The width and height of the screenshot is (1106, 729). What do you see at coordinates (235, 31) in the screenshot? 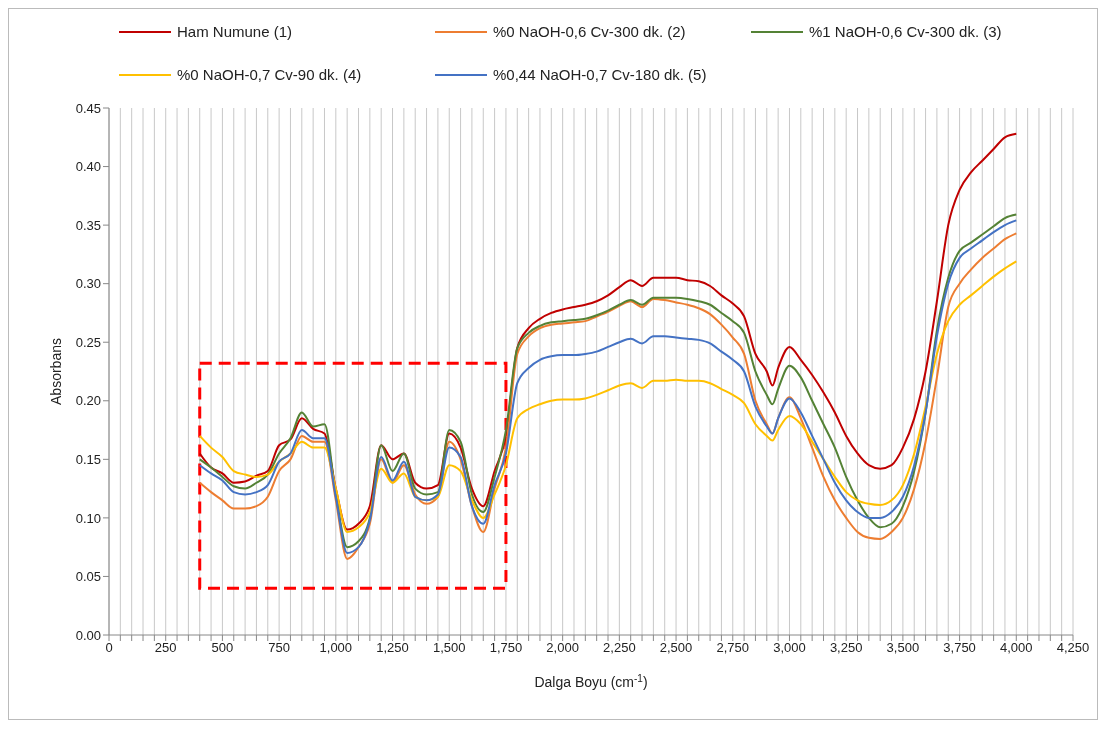
I see `legend-label: Ham Numune (1)` at bounding box center [235, 31].